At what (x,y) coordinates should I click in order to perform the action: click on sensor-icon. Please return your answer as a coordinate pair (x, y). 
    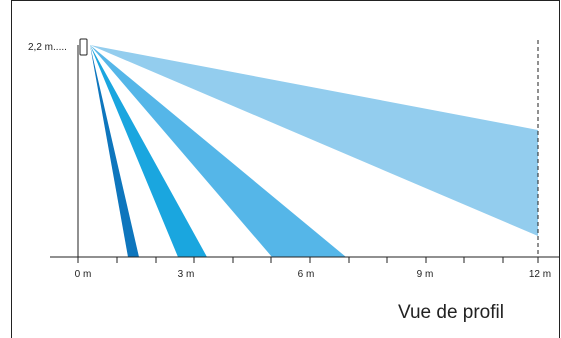
    Looking at the image, I should click on (83, 47).